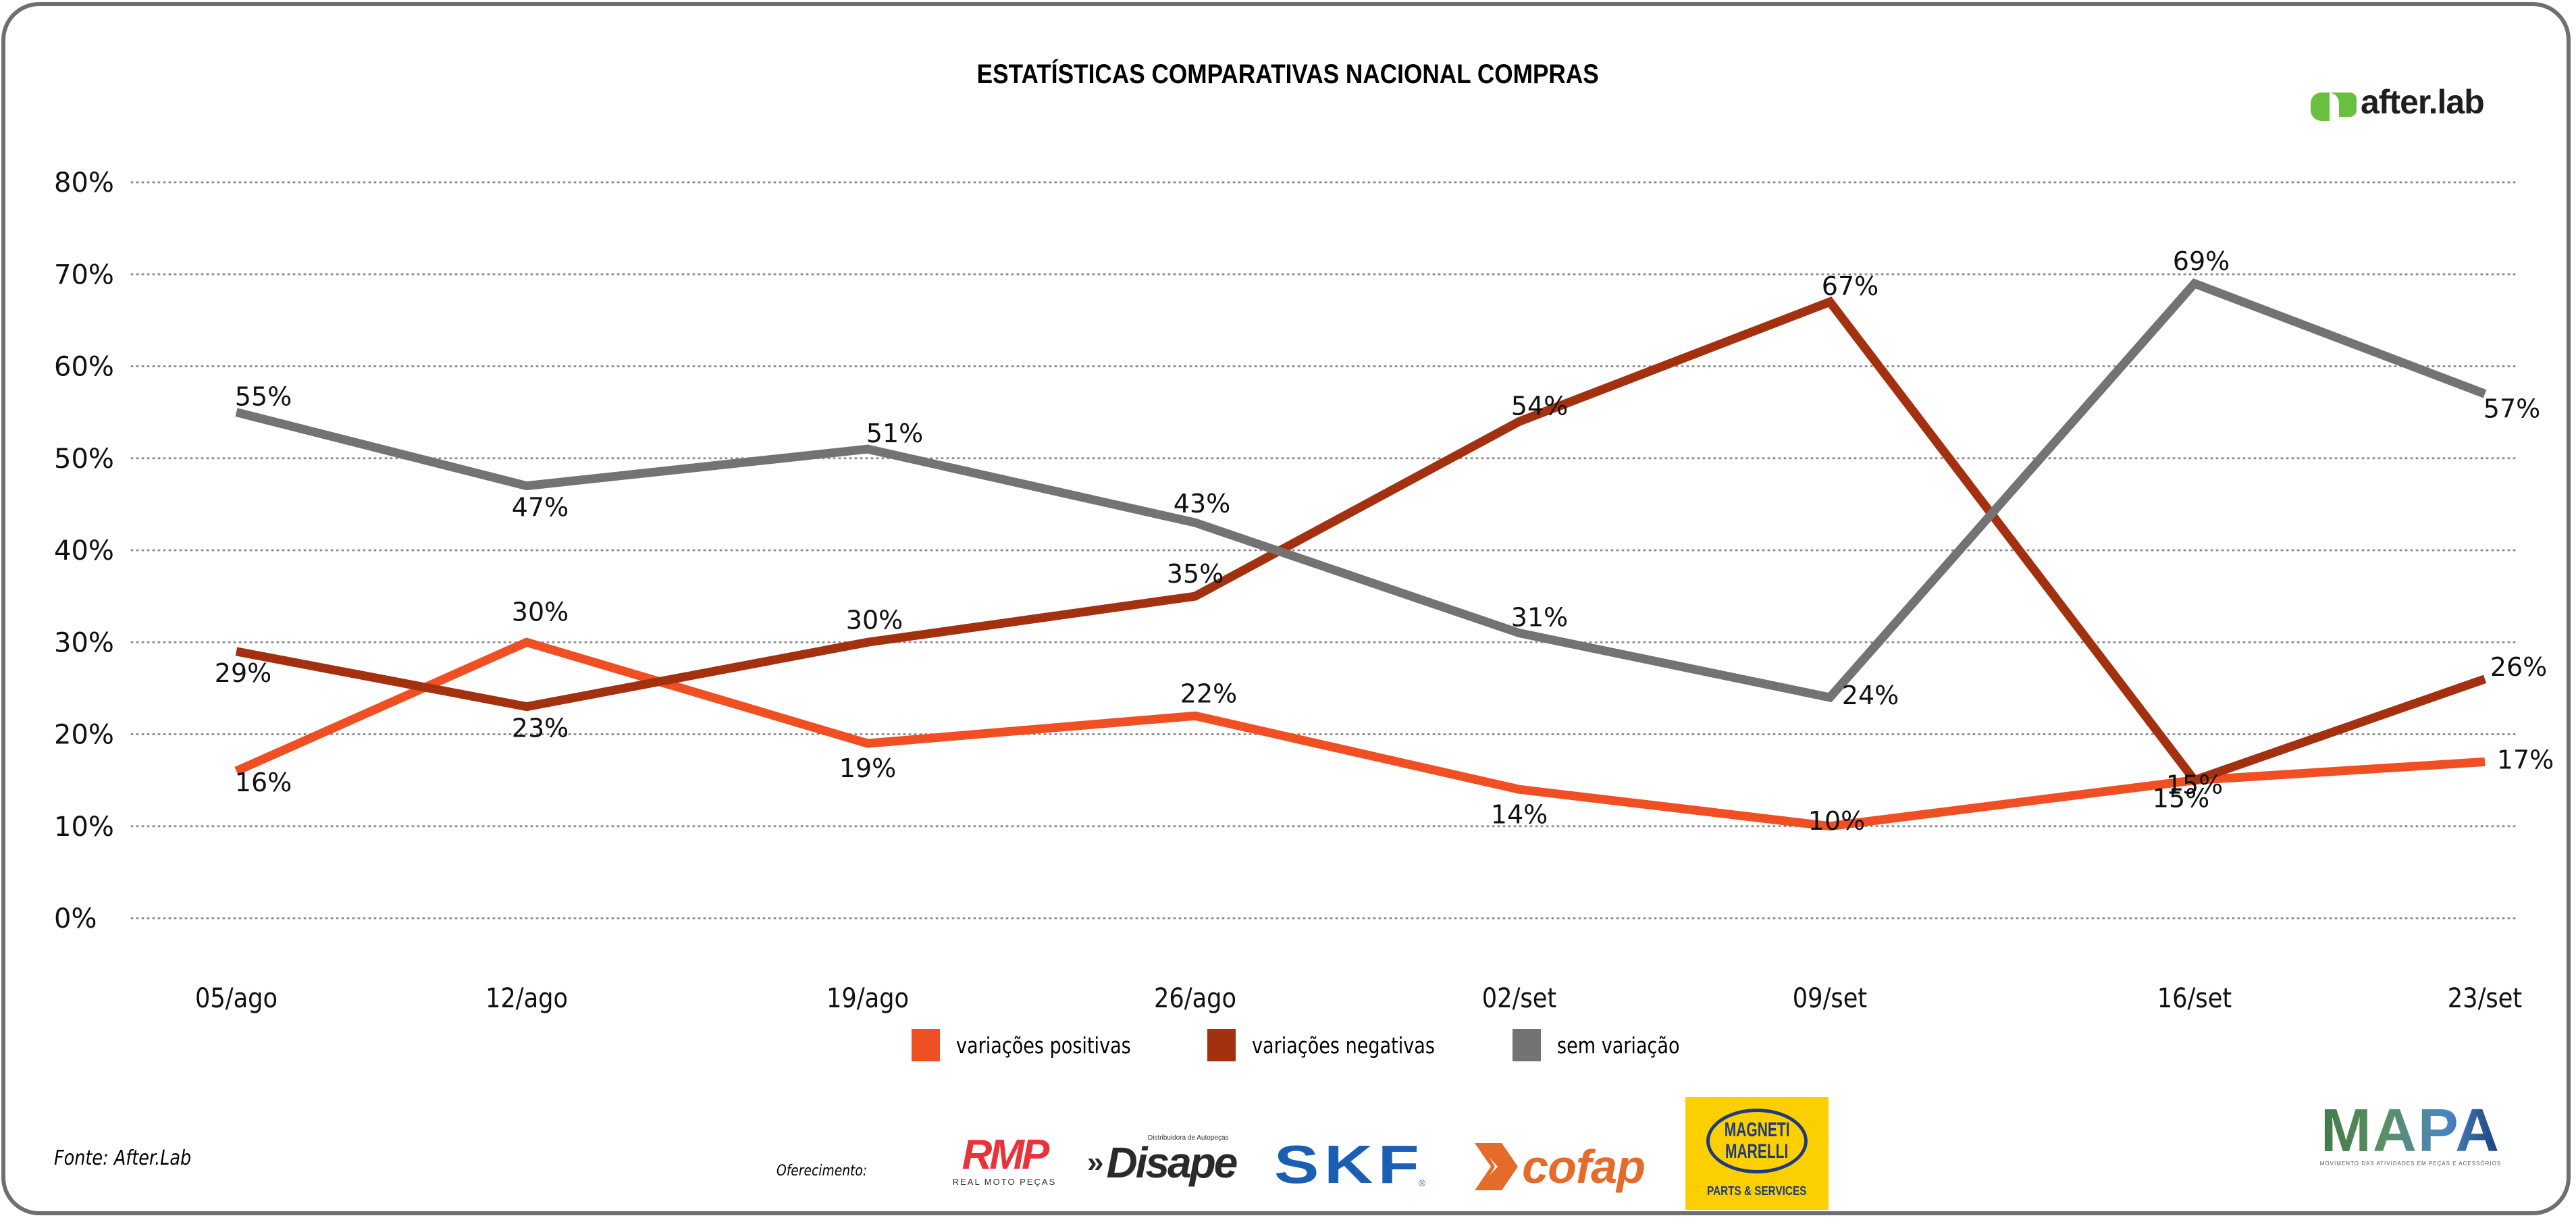 The width and height of the screenshot is (2576, 1220). I want to click on y-tick-label: 40%, so click(84, 550).